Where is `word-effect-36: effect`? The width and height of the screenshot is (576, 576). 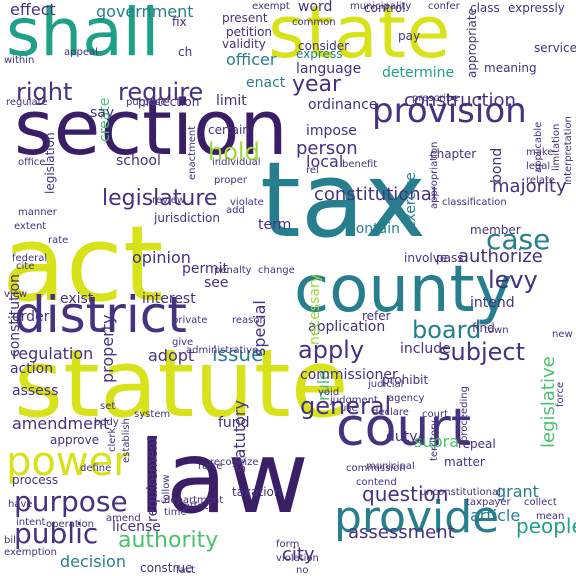
word-effect-36: effect is located at coordinates (33, 9).